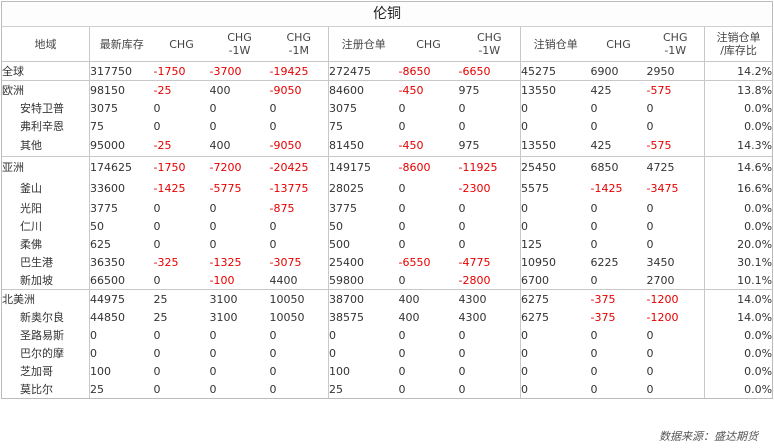  What do you see at coordinates (346, 188) in the screenshot?
I see `value-cell: 28025` at bounding box center [346, 188].